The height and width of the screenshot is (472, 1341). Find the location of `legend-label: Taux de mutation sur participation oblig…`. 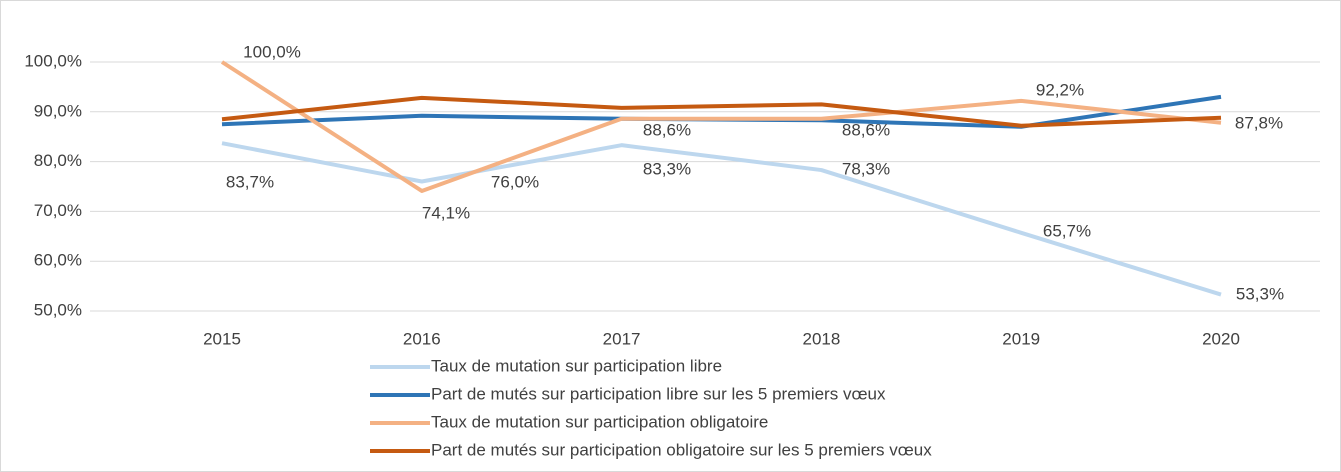

legend-label: Taux de mutation sur participation oblig… is located at coordinates (599, 421).